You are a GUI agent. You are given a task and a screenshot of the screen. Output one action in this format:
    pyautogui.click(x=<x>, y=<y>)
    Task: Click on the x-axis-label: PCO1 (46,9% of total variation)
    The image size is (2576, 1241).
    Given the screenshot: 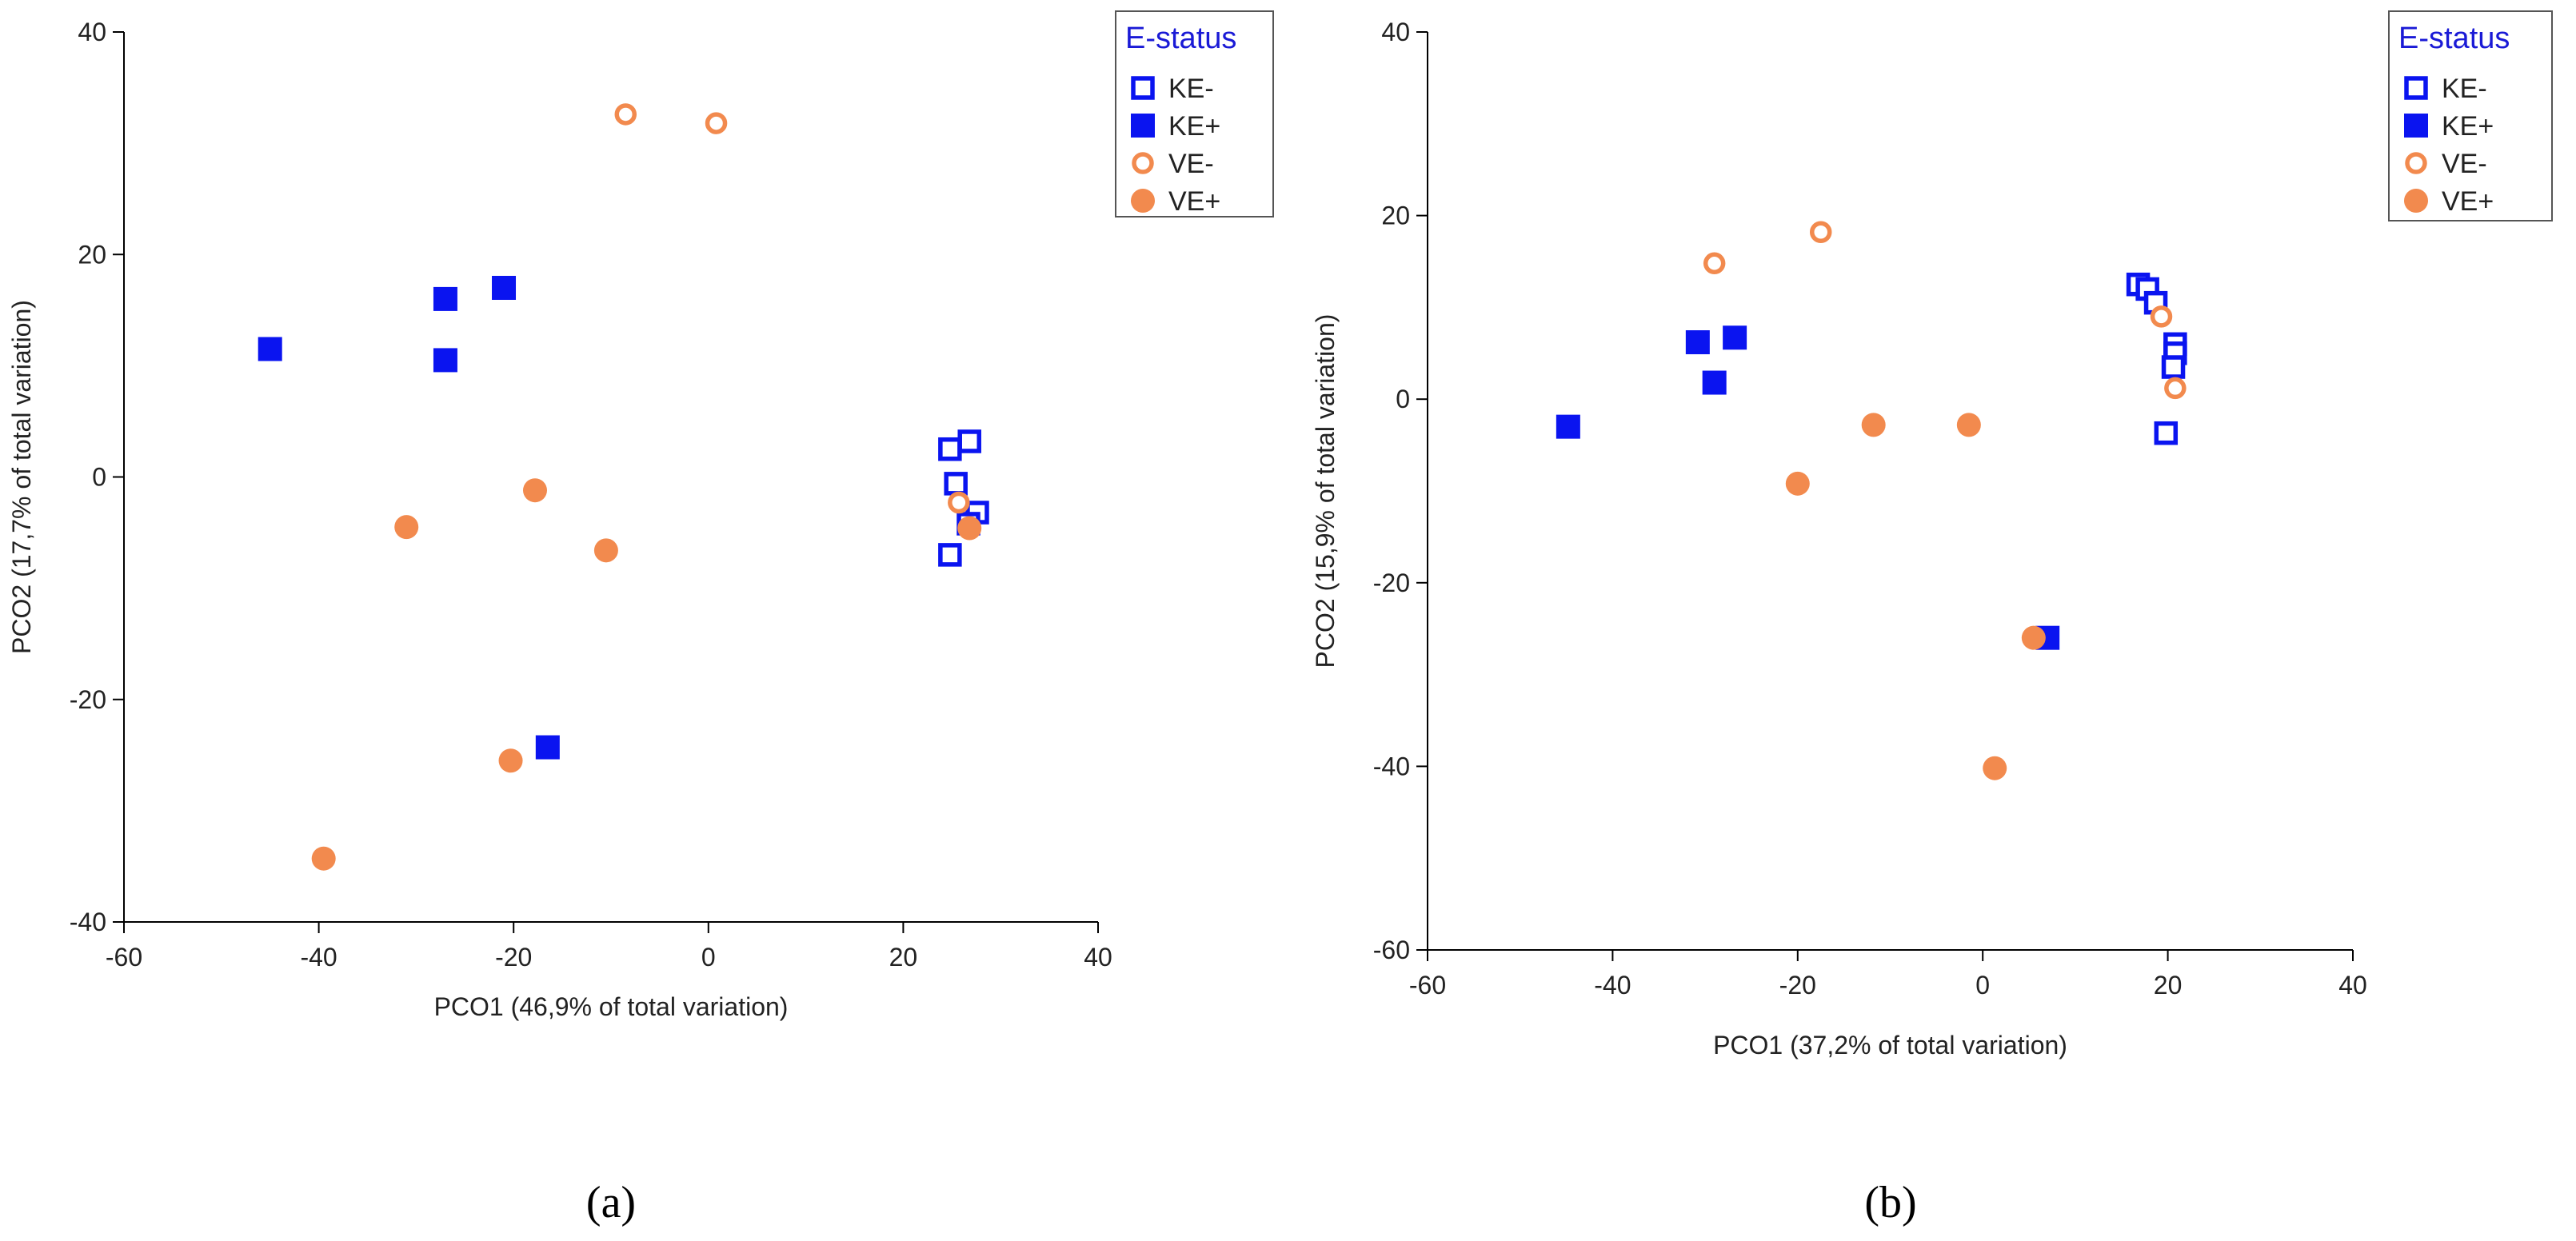 What is the action you would take?
    pyautogui.click(x=612, y=1006)
    